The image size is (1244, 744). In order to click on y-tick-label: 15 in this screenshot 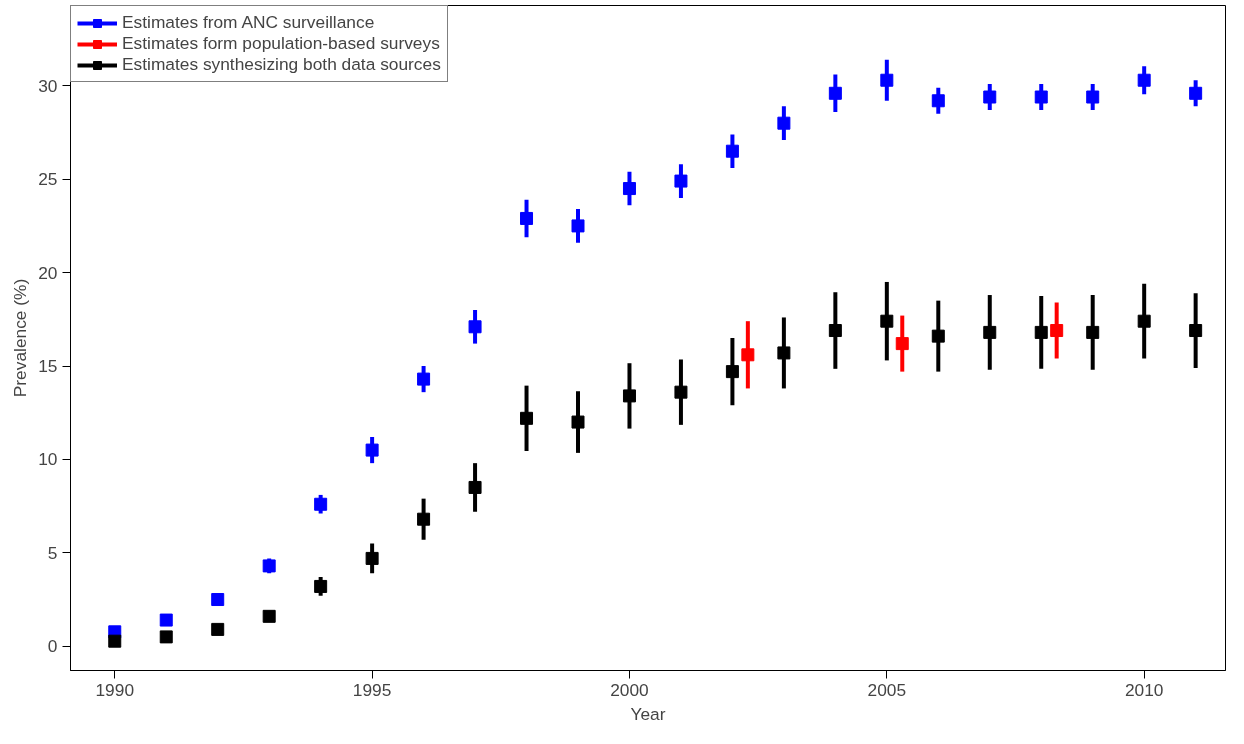, I will do `click(48, 366)`.